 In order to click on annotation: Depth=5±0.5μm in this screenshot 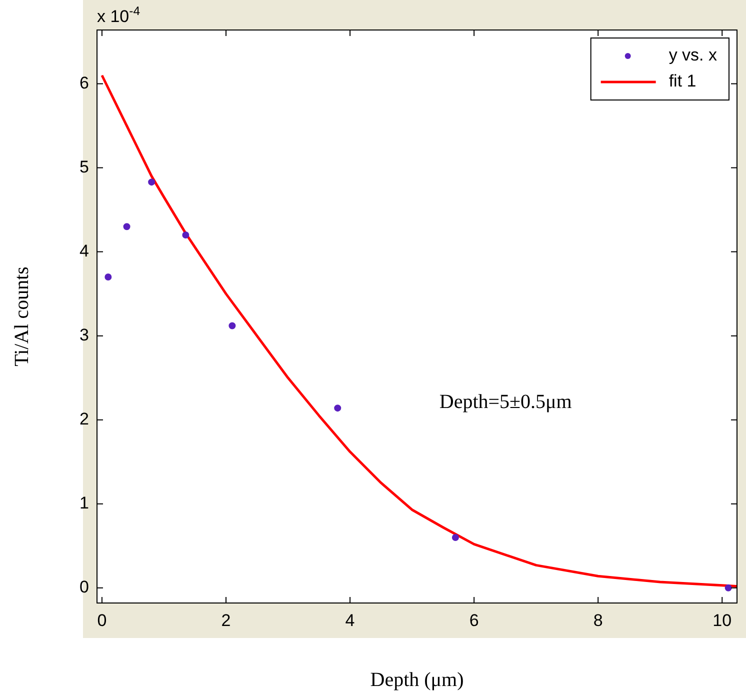, I will do `click(505, 402)`.